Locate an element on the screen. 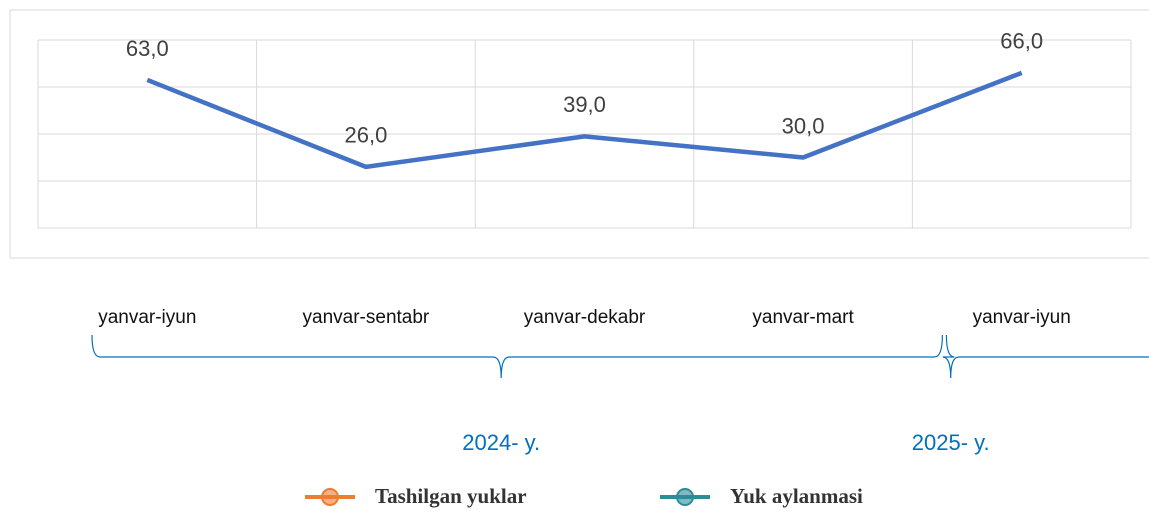 The image size is (1149, 517). group-label: 2025- y. is located at coordinates (951, 442).